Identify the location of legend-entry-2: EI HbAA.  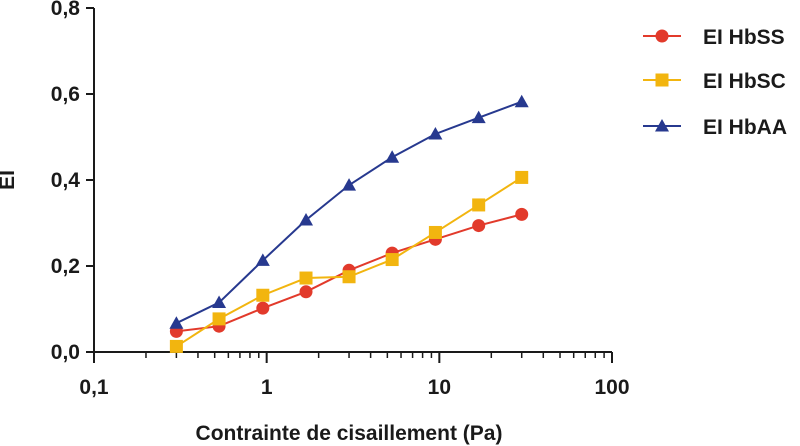
(715, 127).